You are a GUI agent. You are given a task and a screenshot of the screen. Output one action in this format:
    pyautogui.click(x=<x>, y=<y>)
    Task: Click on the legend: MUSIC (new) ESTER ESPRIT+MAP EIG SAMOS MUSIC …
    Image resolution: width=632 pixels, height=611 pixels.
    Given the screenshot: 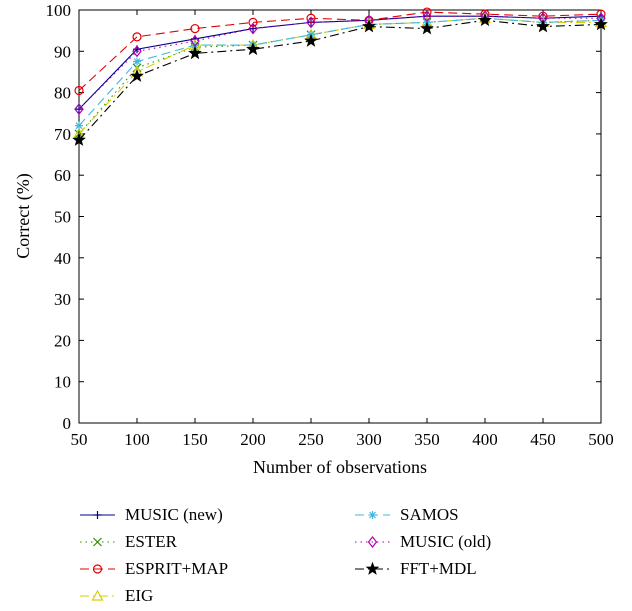 What is the action you would take?
    pyautogui.click(x=285, y=555)
    